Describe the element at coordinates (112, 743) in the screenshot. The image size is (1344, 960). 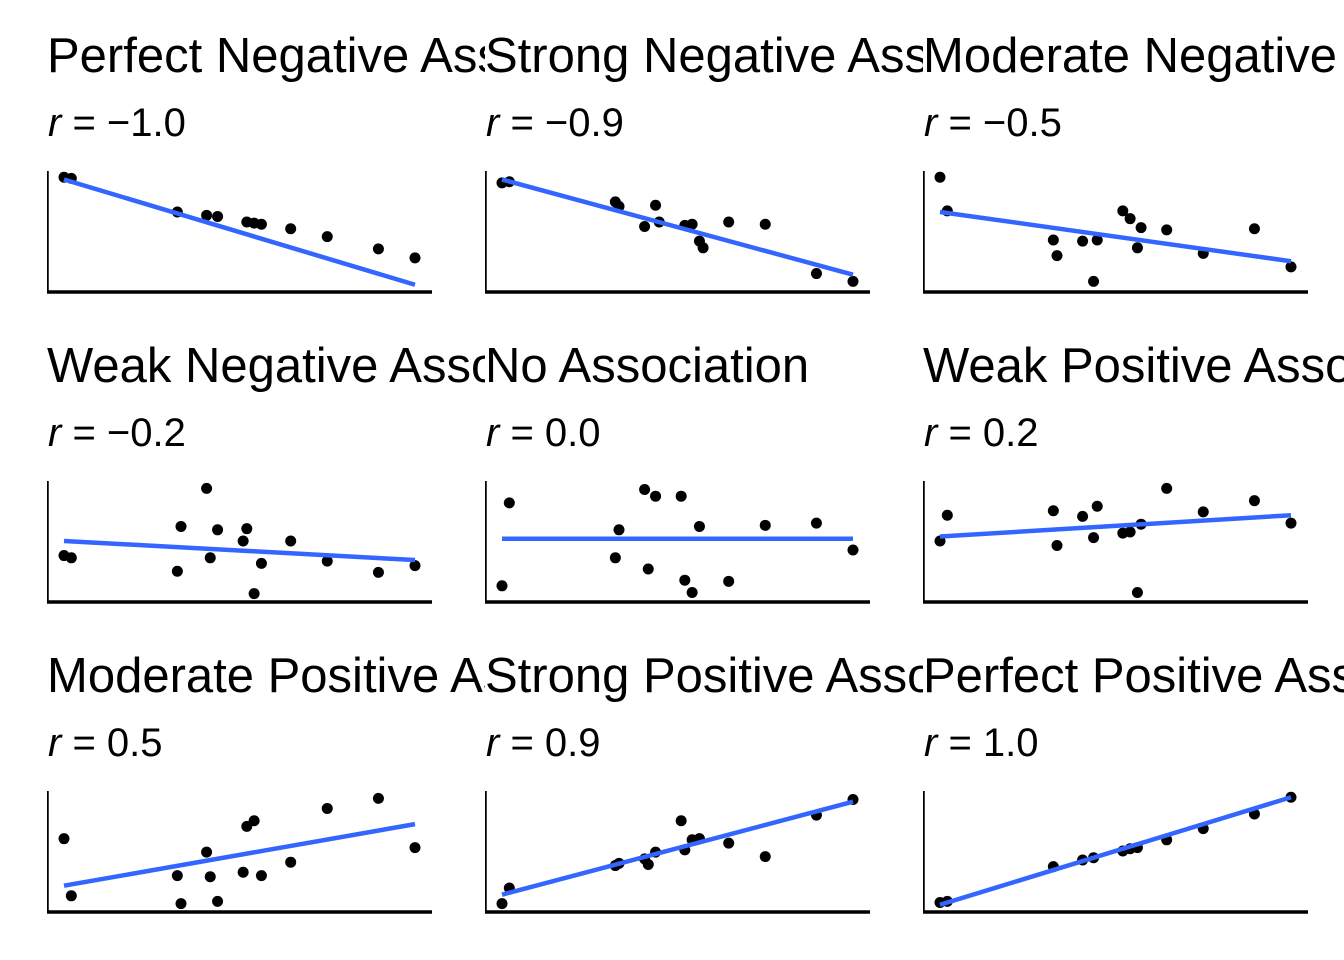
I see `r-value: = 0.5` at that location.